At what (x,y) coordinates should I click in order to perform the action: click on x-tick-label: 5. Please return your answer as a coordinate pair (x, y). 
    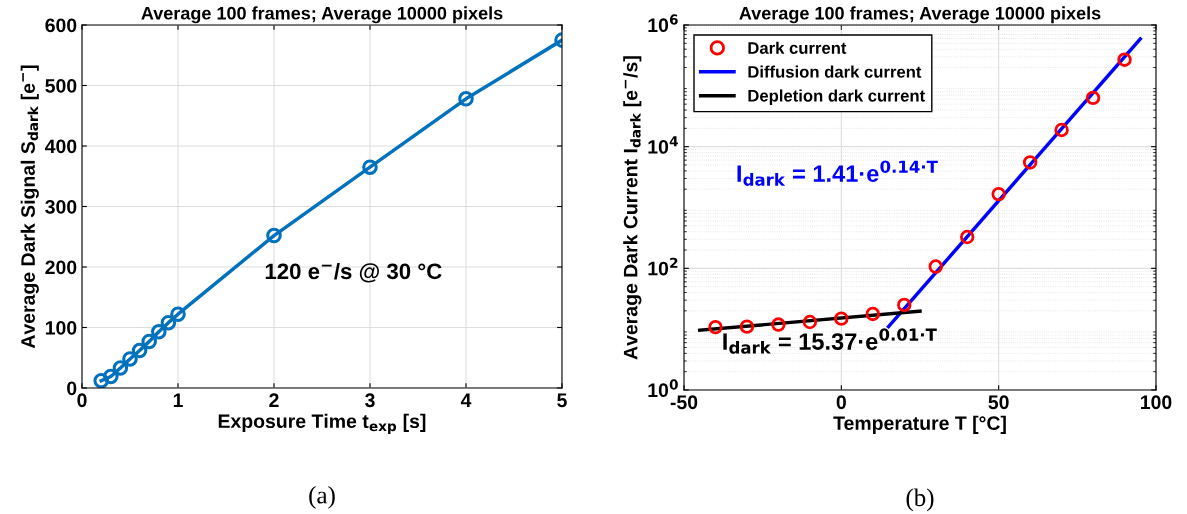
    Looking at the image, I should click on (562, 400).